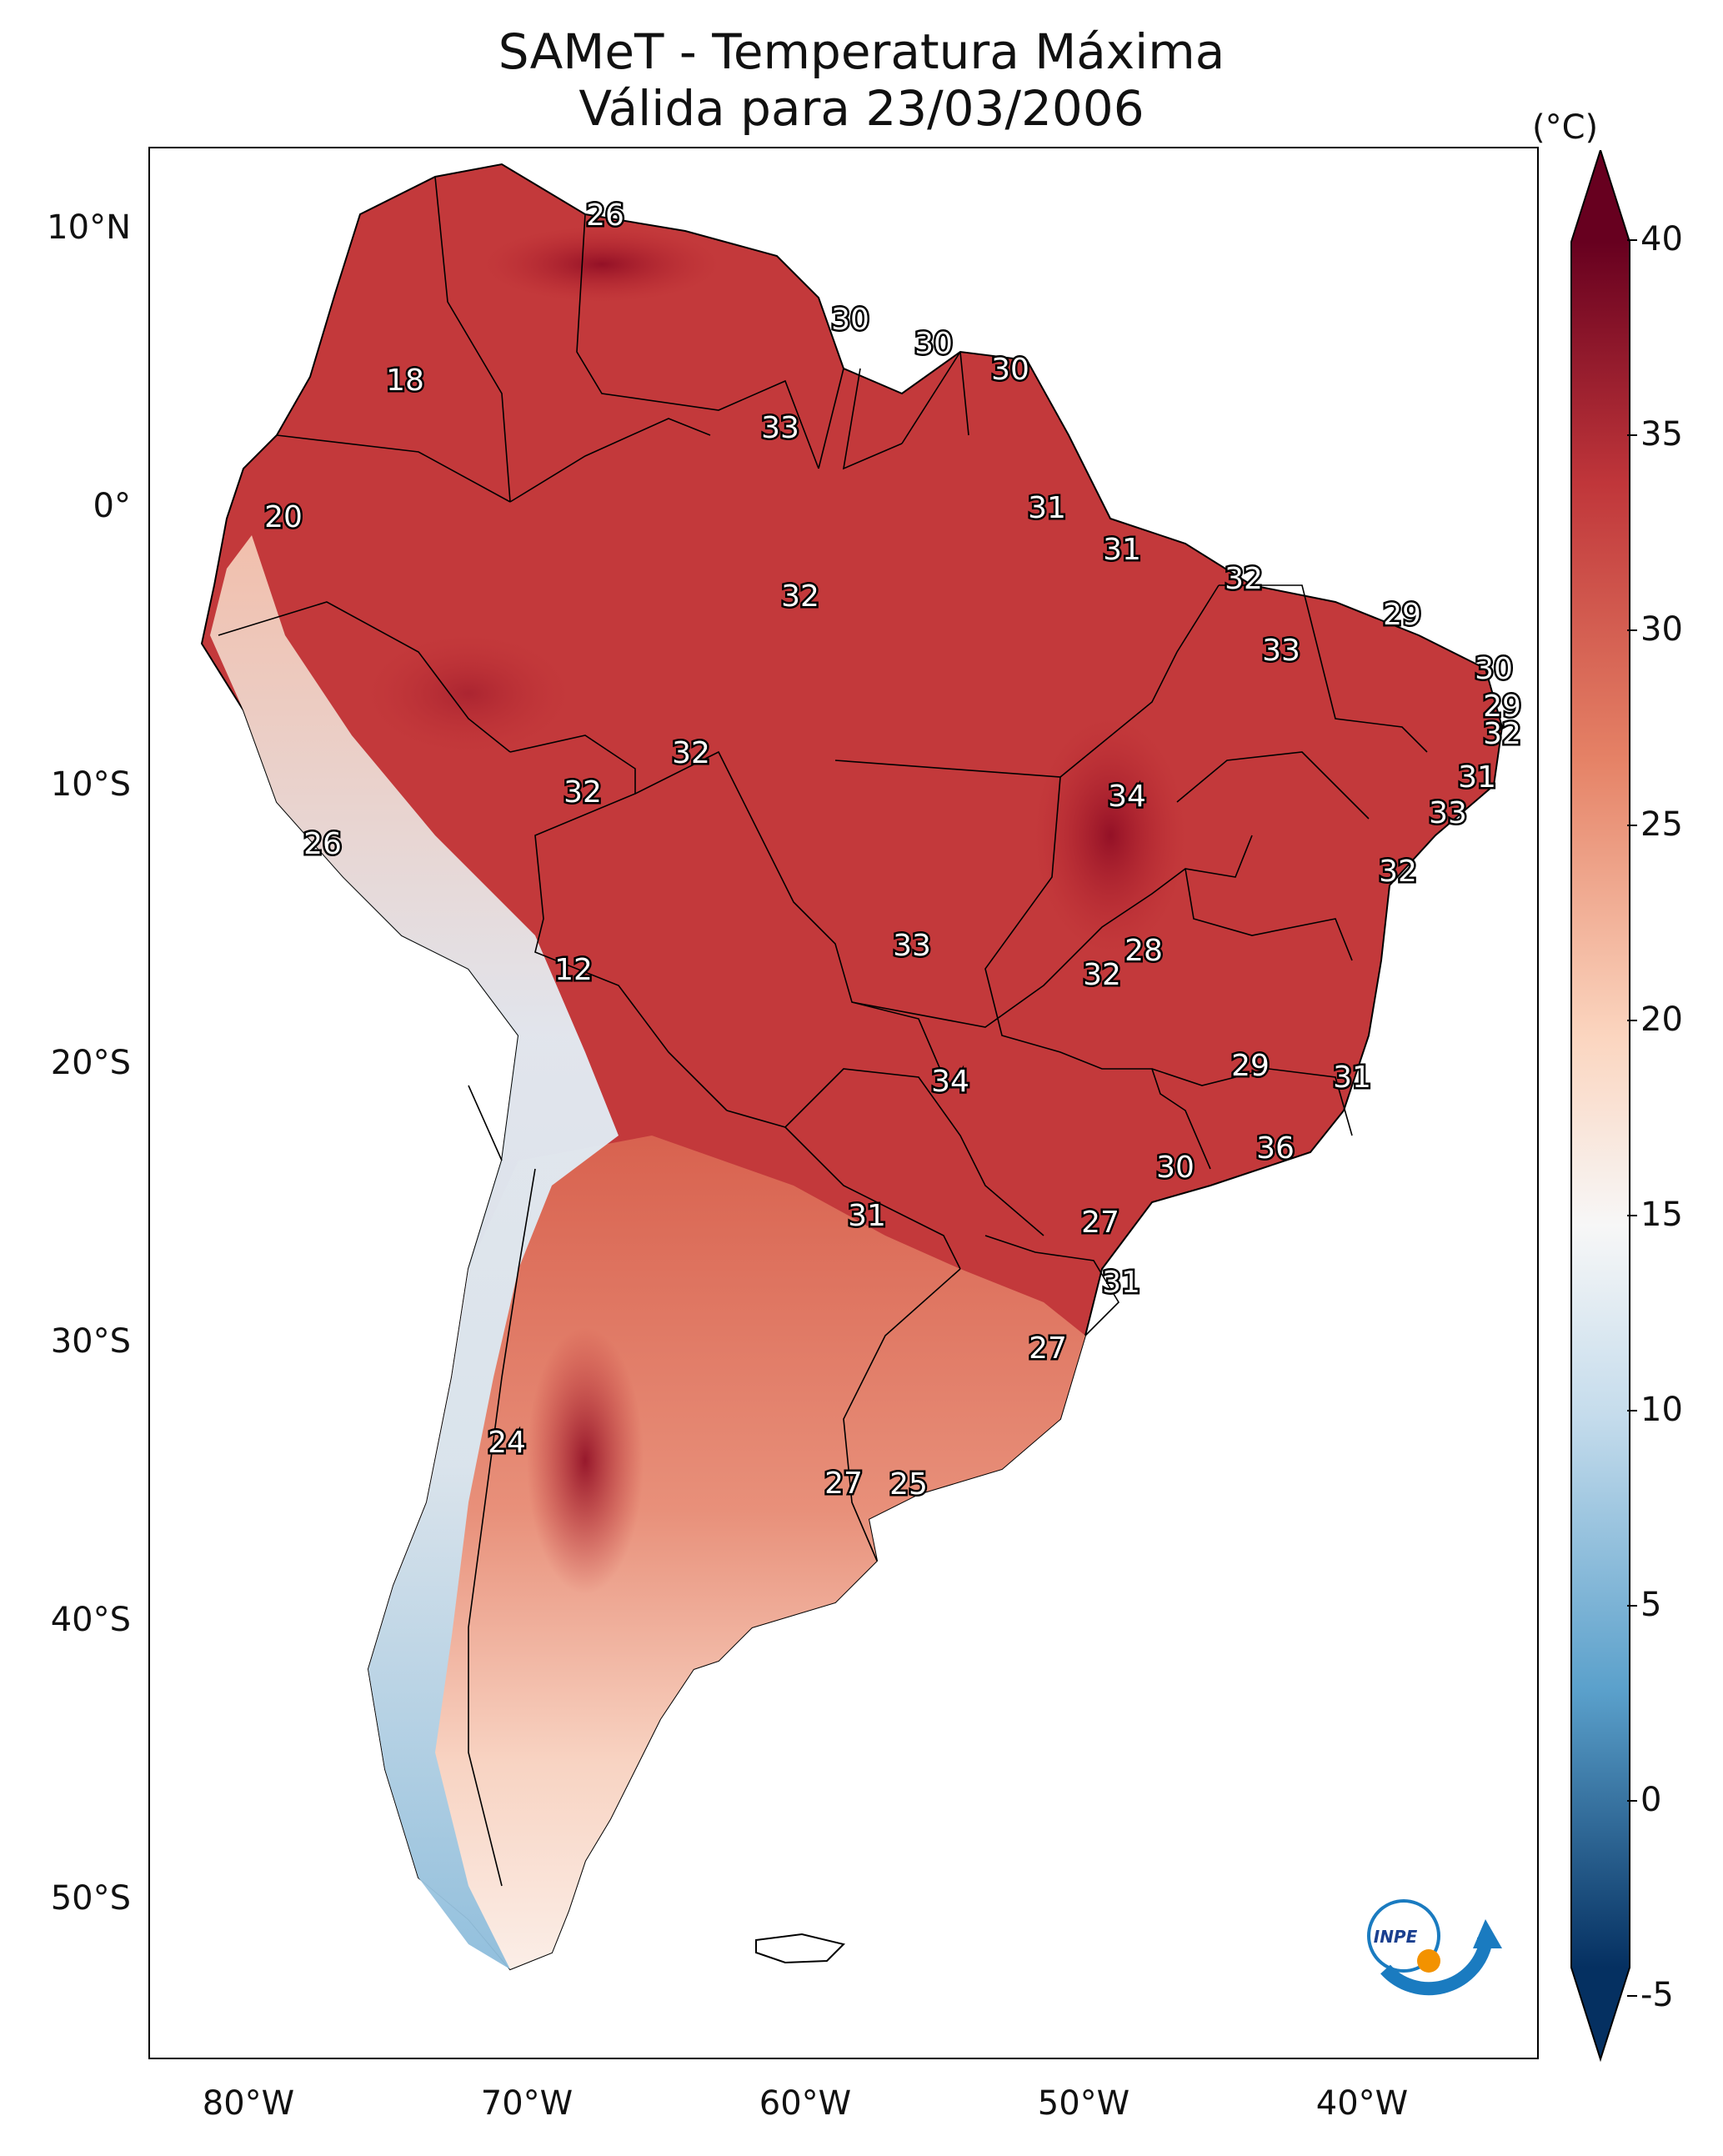 This screenshot has height=2156, width=1723. Describe the element at coordinates (90, 1620) in the screenshot. I see `lat-label-40s: 40°S` at that location.